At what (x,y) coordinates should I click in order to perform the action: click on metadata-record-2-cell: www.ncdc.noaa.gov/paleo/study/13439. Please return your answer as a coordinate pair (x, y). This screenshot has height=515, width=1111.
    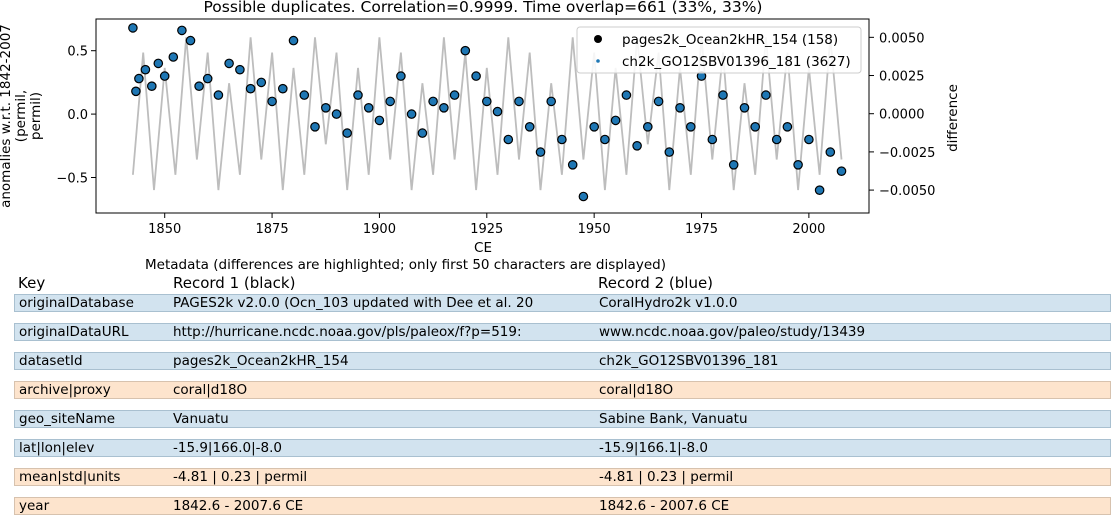
    Looking at the image, I should click on (732, 332).